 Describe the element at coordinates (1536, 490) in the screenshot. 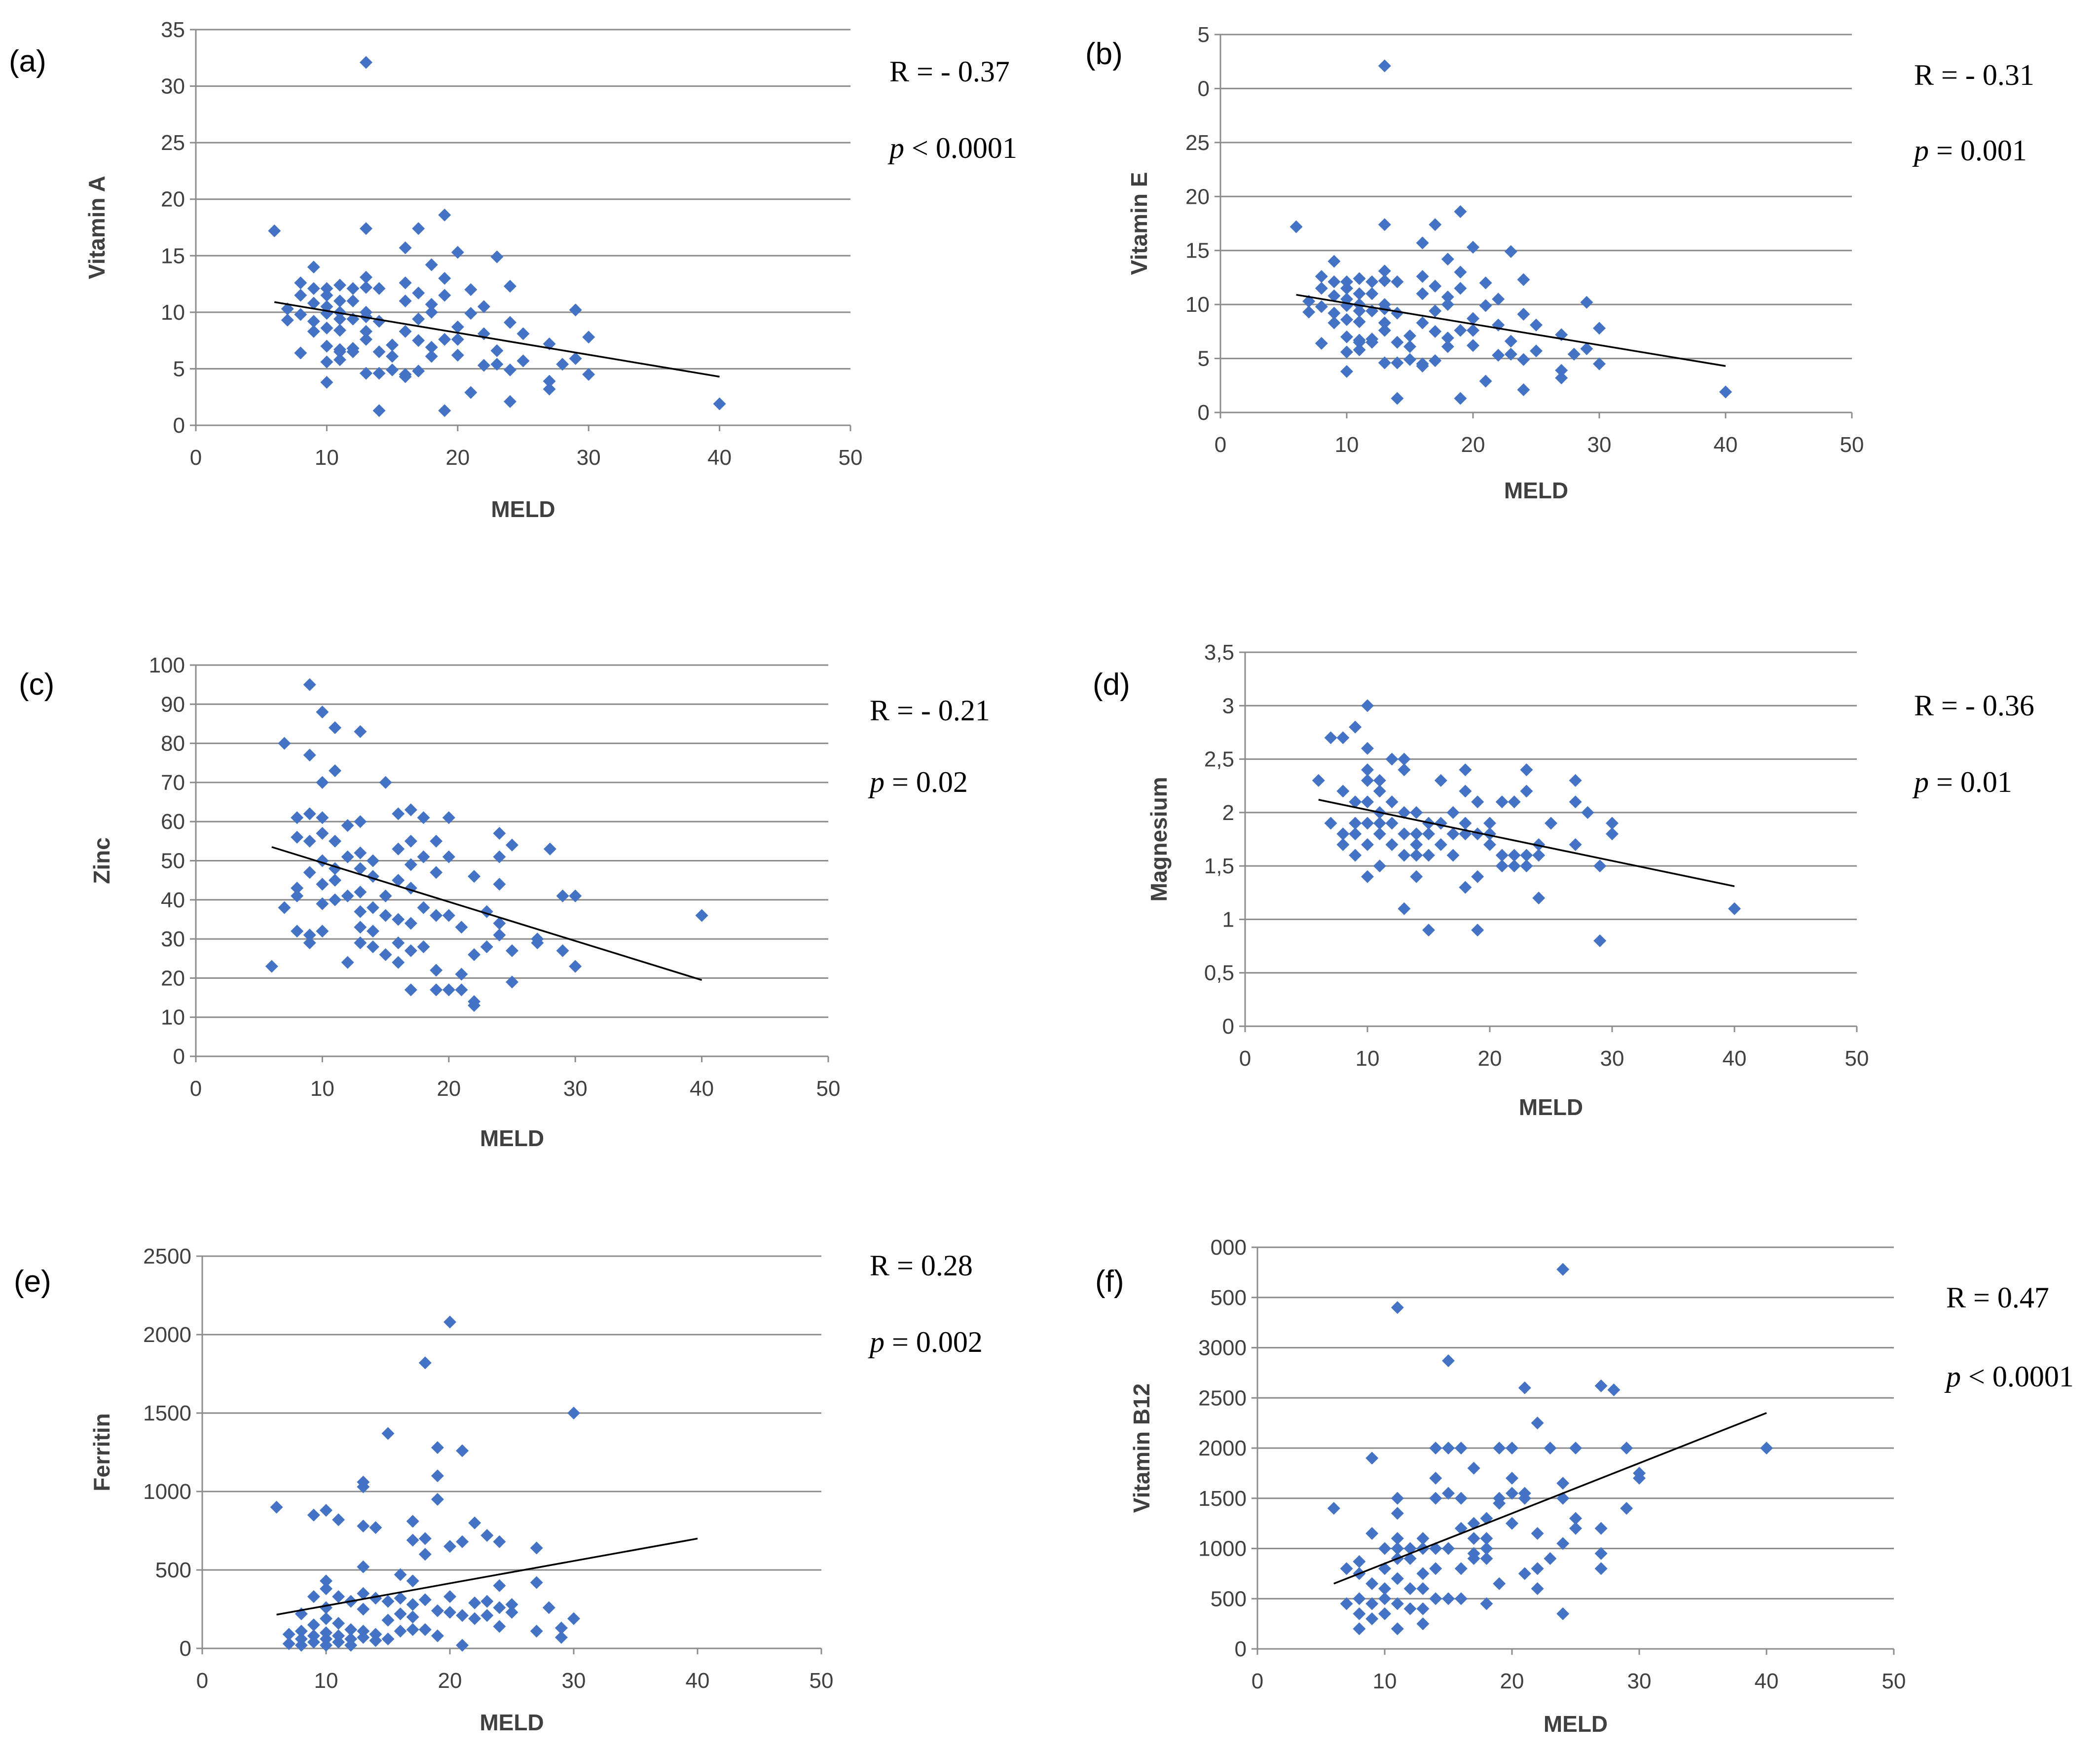

I see `x-axis-title: MELD` at that location.